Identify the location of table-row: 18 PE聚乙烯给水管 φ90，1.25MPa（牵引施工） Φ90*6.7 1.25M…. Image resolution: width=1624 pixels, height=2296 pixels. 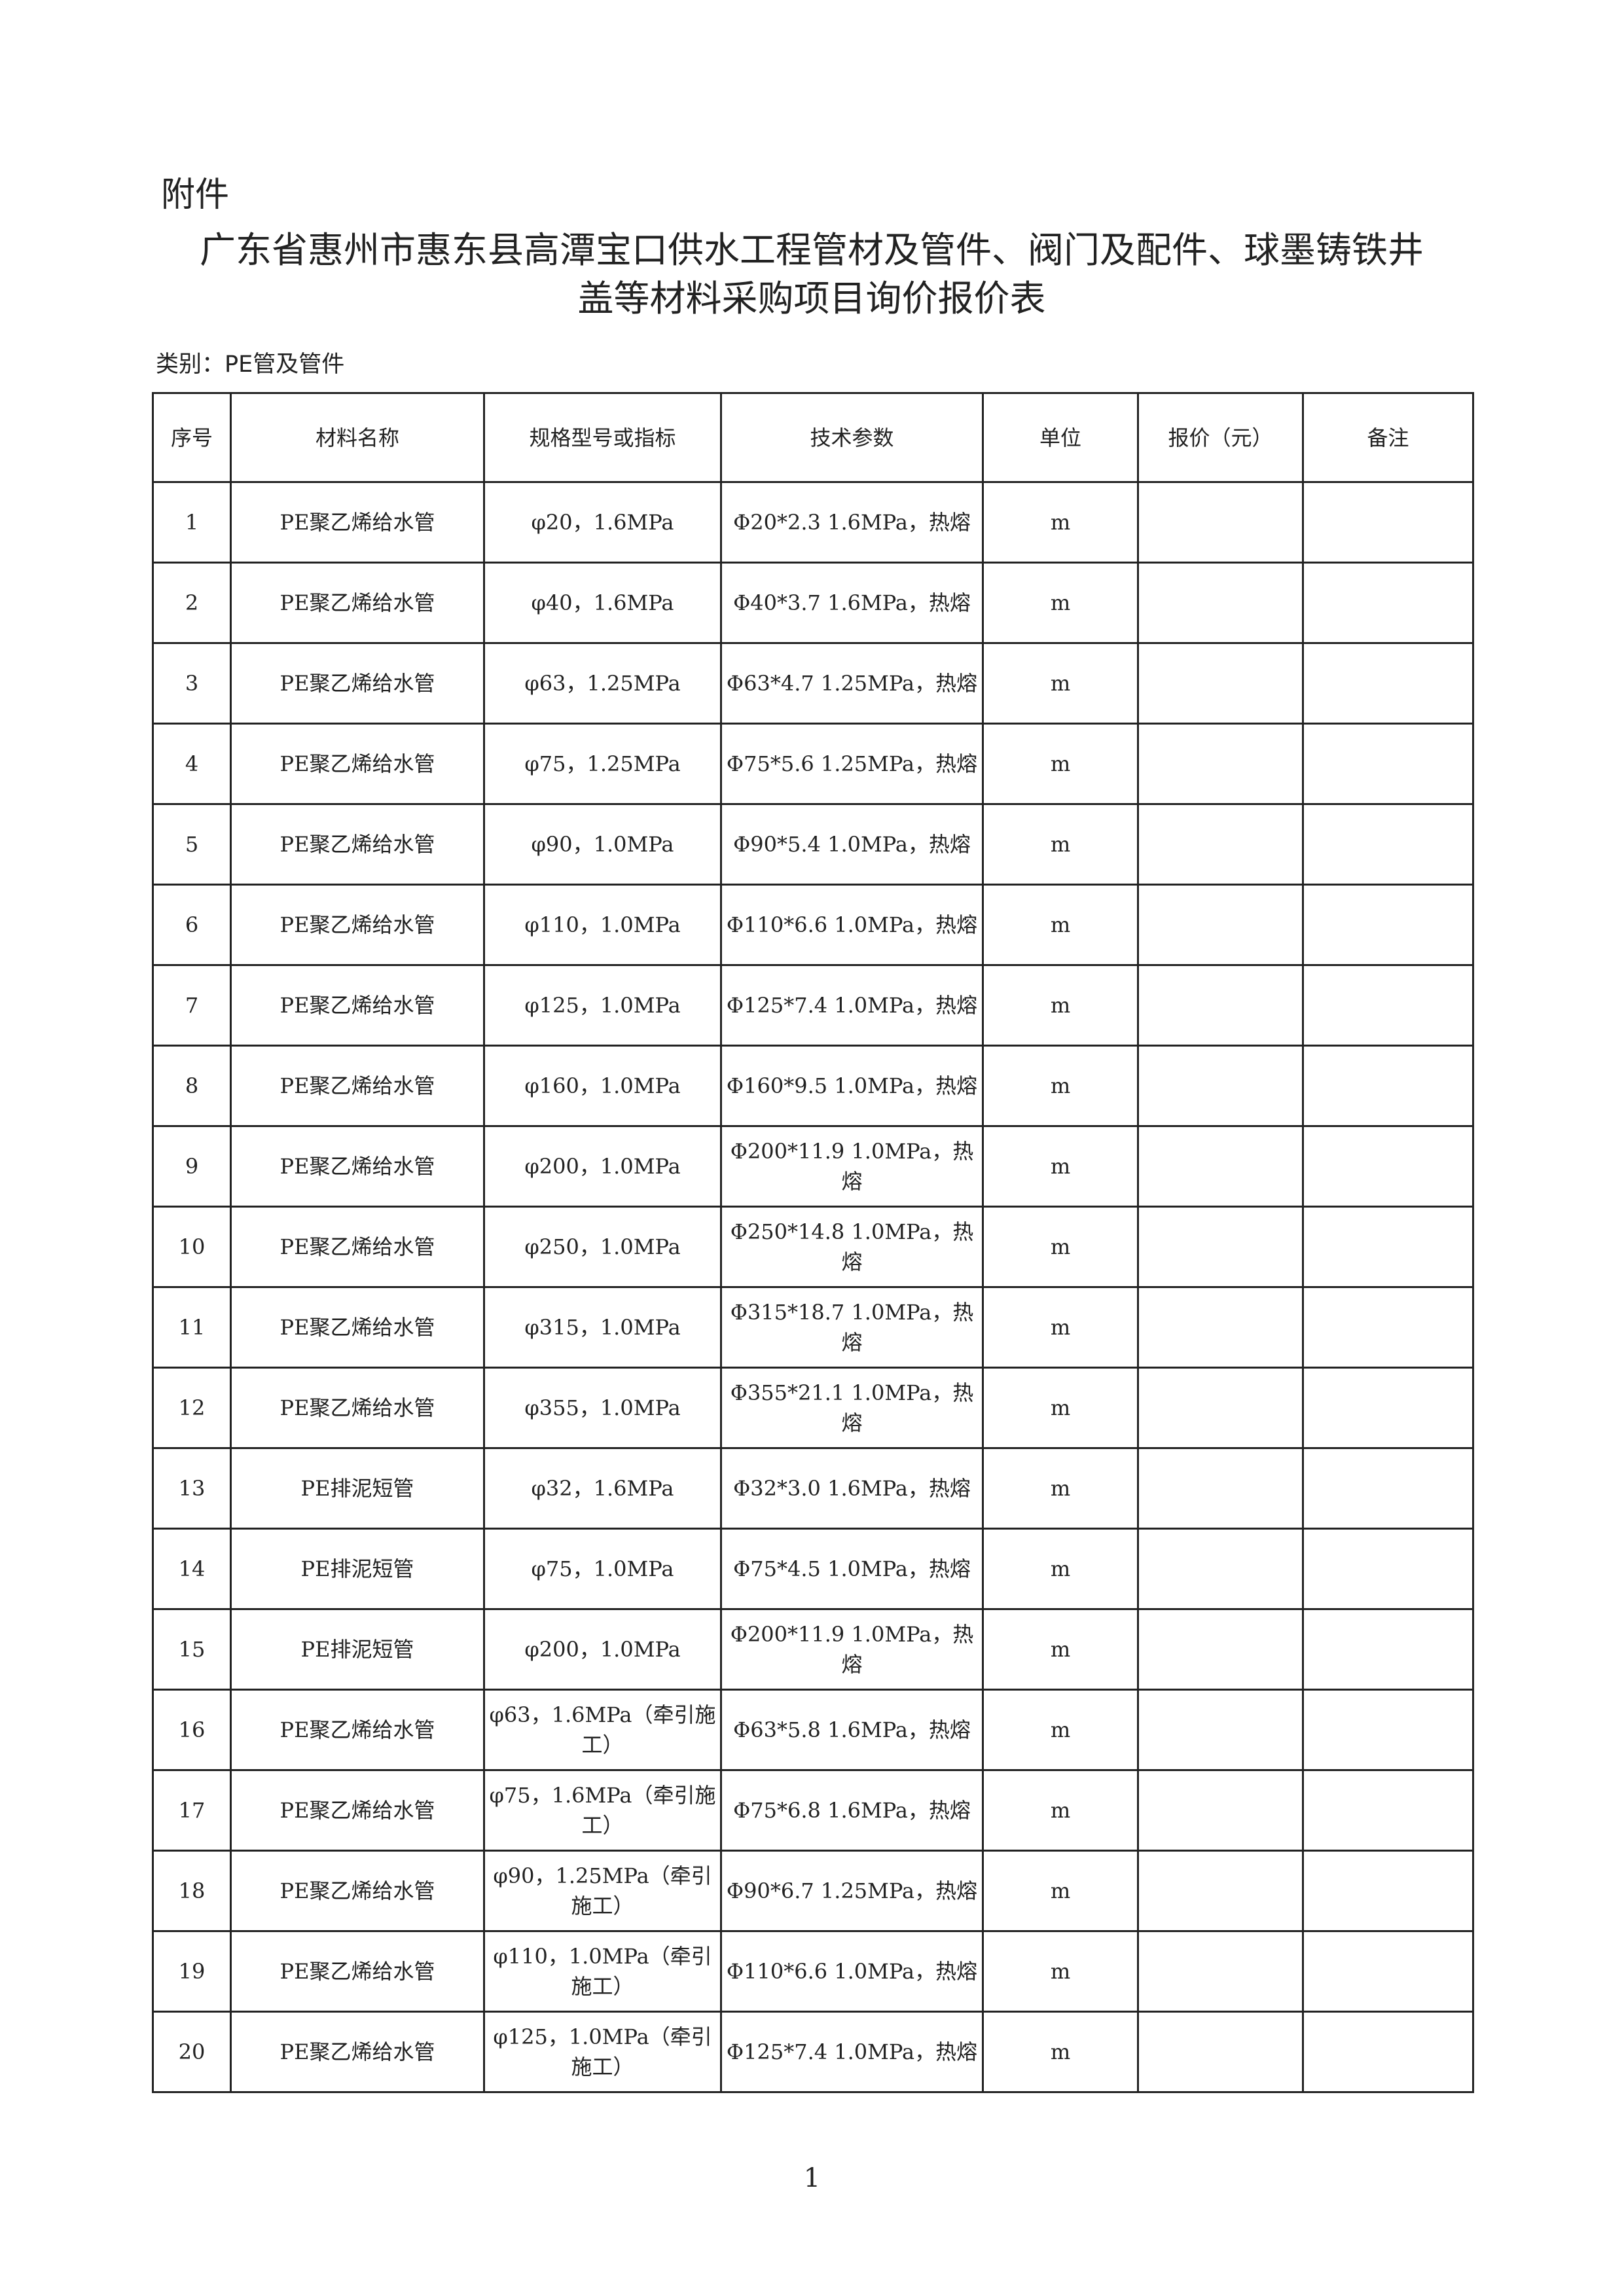
(813, 1891).